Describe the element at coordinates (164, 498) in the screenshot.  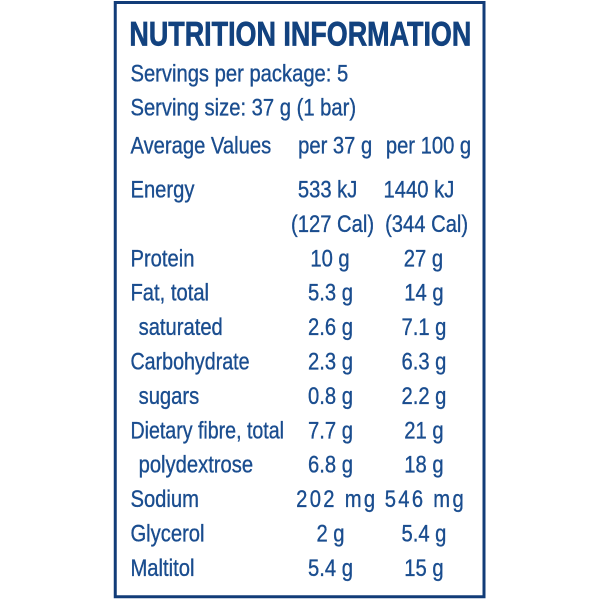
I see `svg-text: Sodium` at that location.